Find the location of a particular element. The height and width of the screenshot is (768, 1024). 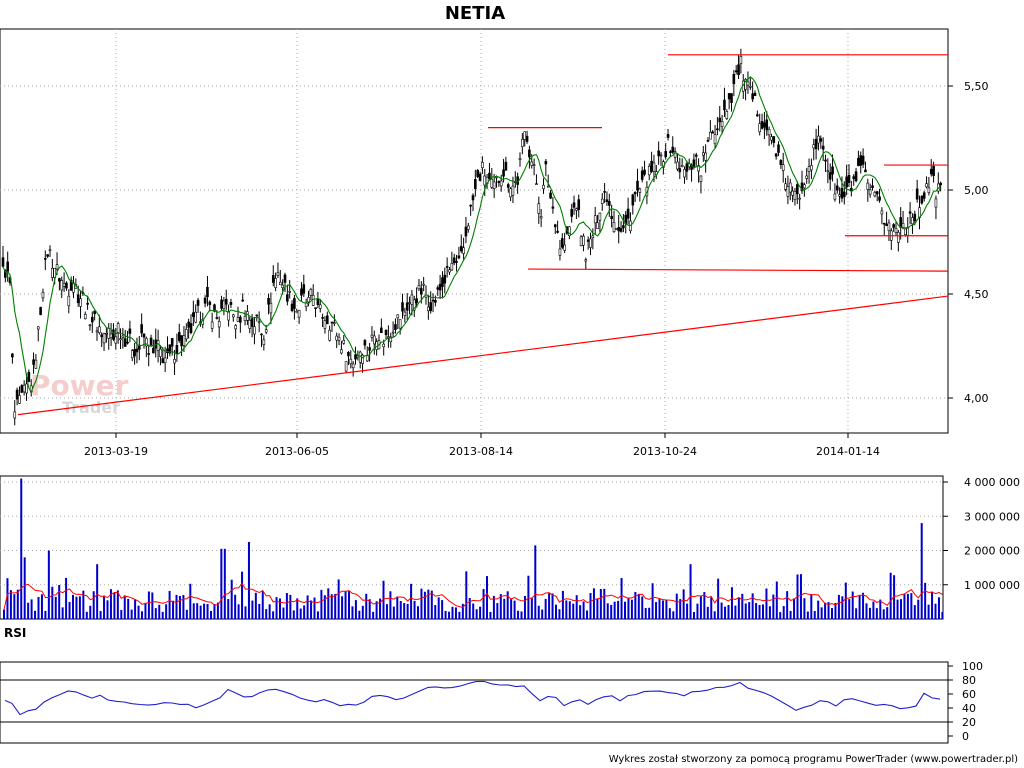

price-x-tick-label: 2013-08-14 is located at coordinates (481, 451).